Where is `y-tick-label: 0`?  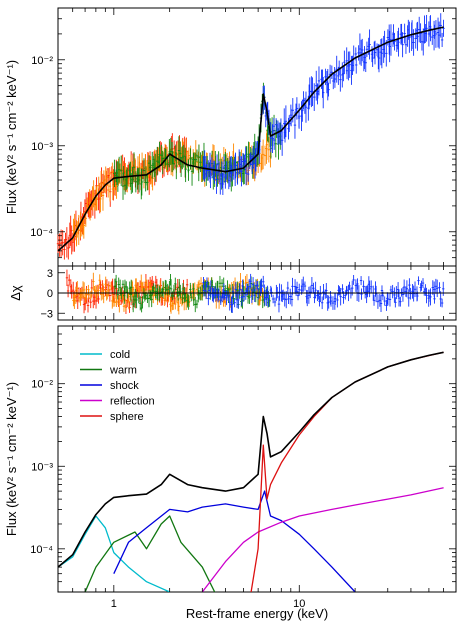
y-tick-label: 0 is located at coordinates (50, 294).